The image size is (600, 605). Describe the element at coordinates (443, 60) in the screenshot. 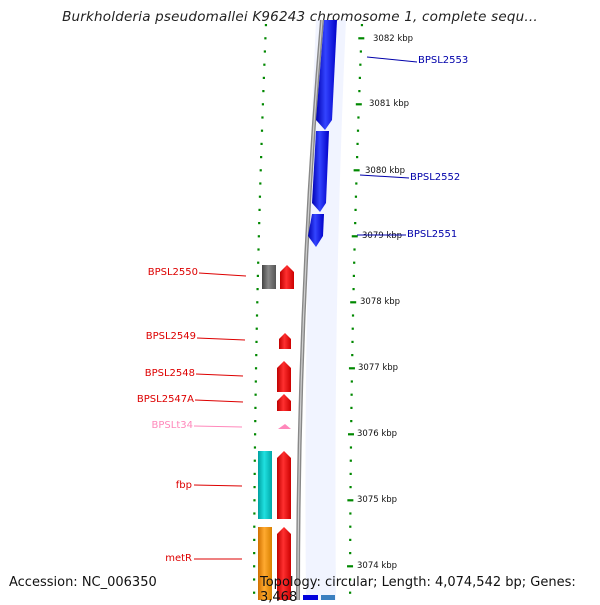

I see `gene-label-bpsl2553: BPSL2553` at that location.